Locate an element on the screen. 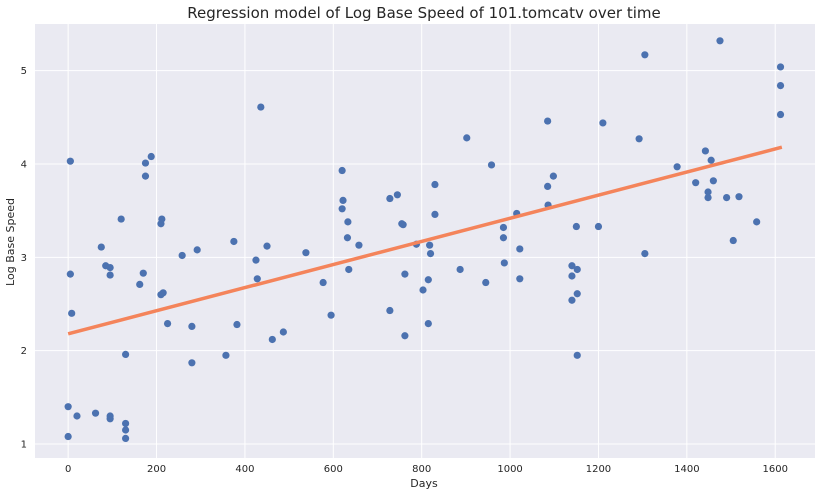  x-tick-label: 1400 is located at coordinates (686, 469).